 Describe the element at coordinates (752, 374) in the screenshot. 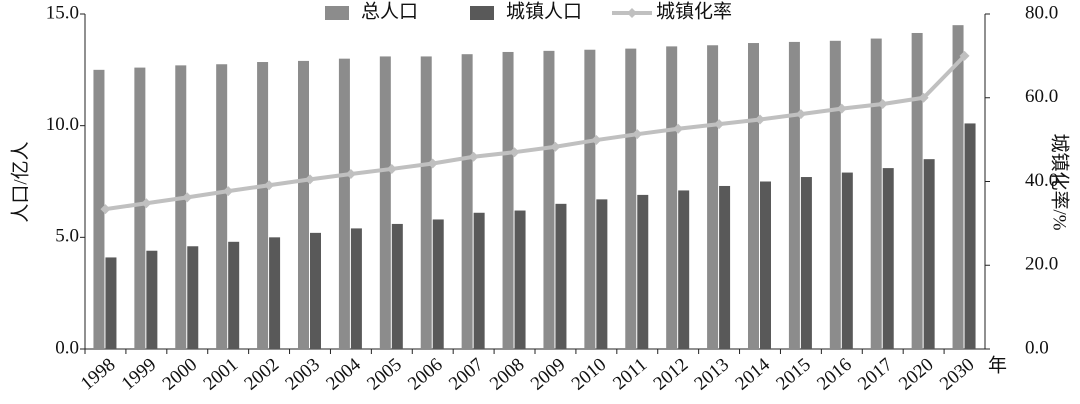

I see `x-tick-label: 2014` at that location.